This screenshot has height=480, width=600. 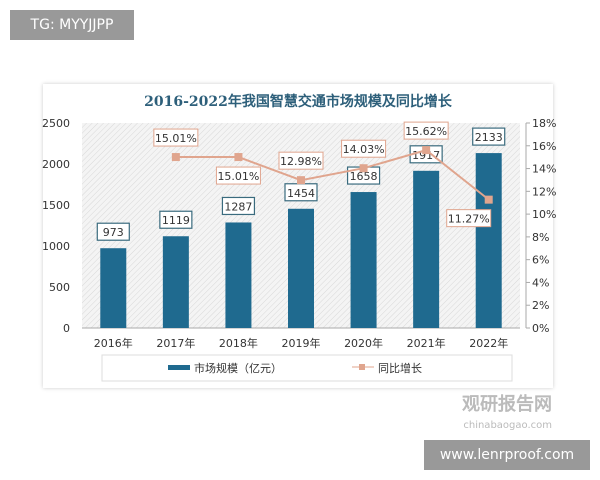 I want to click on legend-line-label: 同比增长, so click(x=400, y=368).